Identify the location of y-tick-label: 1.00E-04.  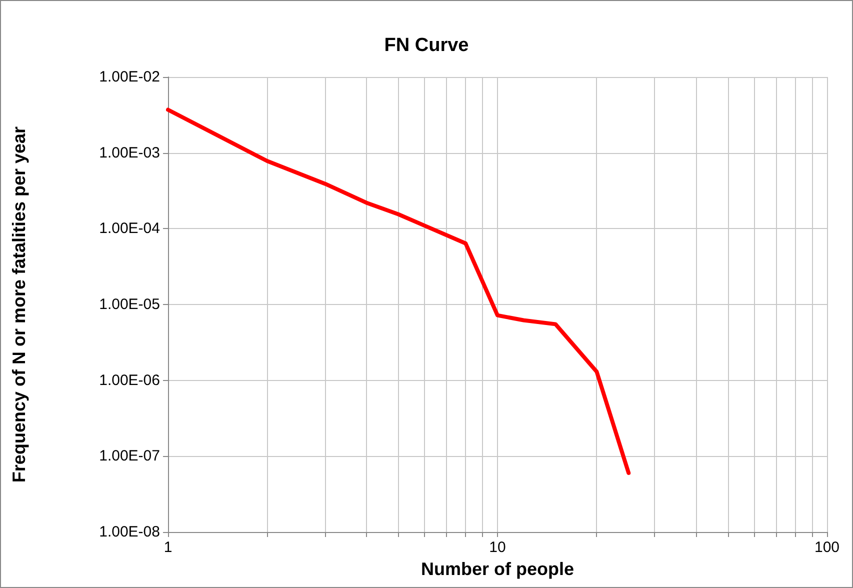
(129, 229).